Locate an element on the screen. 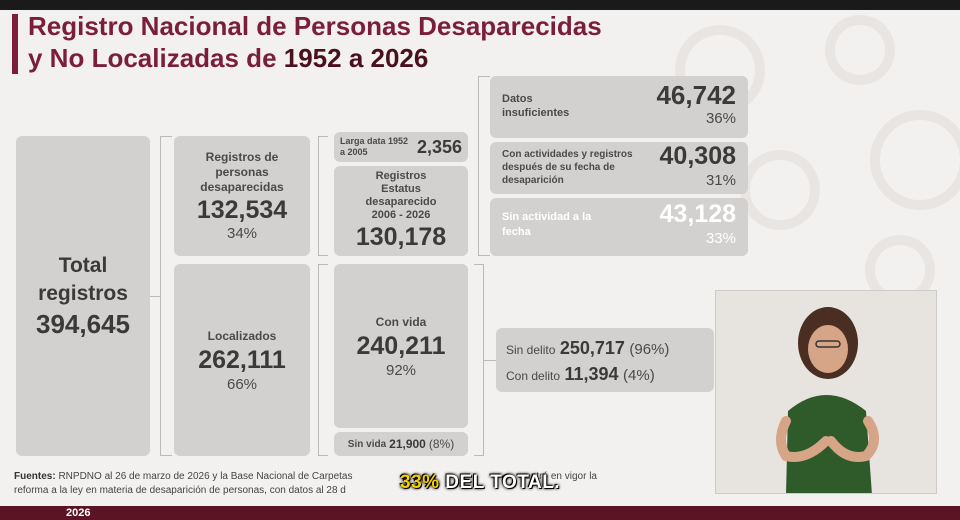 This screenshot has width=960, height=520. datos-insuficientes-value: 46,742 is located at coordinates (696, 95).